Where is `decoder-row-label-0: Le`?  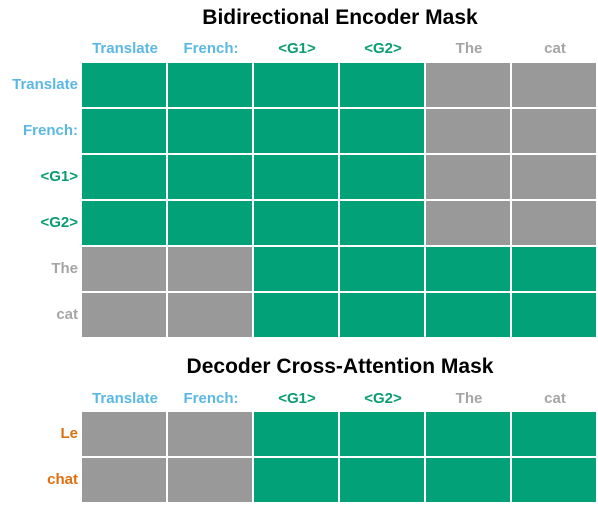 decoder-row-label-0: Le is located at coordinates (69, 433).